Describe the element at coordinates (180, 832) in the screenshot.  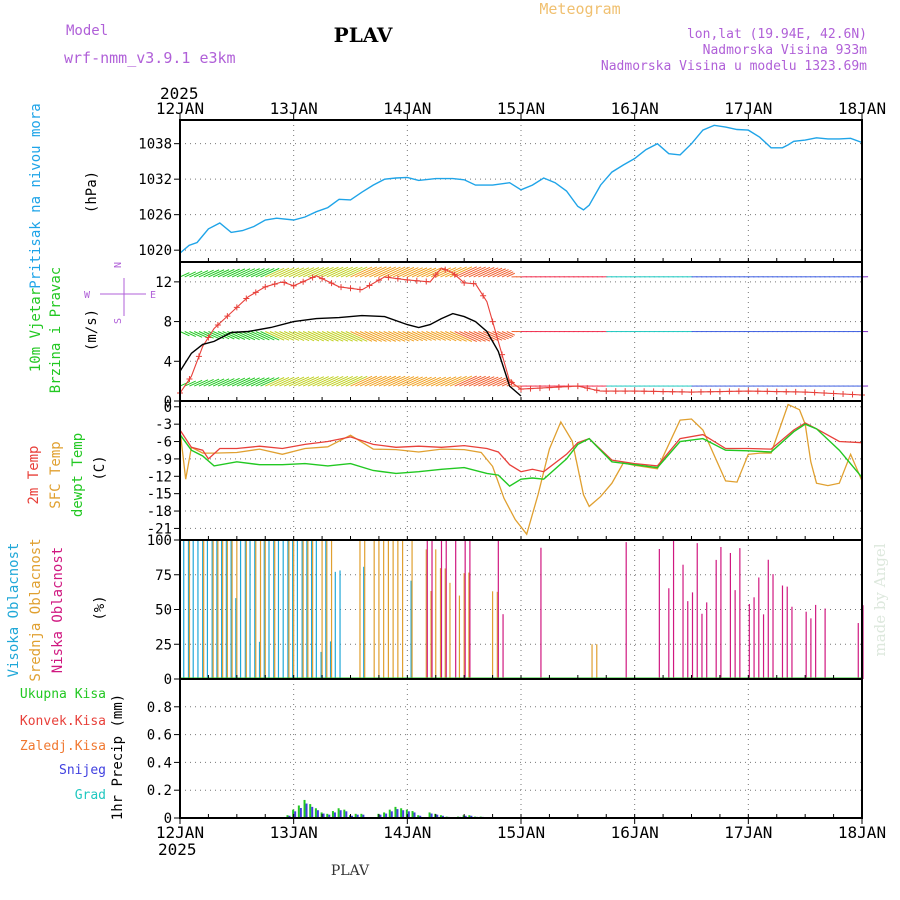
I see `x-label-bottom: 12JAN` at that location.